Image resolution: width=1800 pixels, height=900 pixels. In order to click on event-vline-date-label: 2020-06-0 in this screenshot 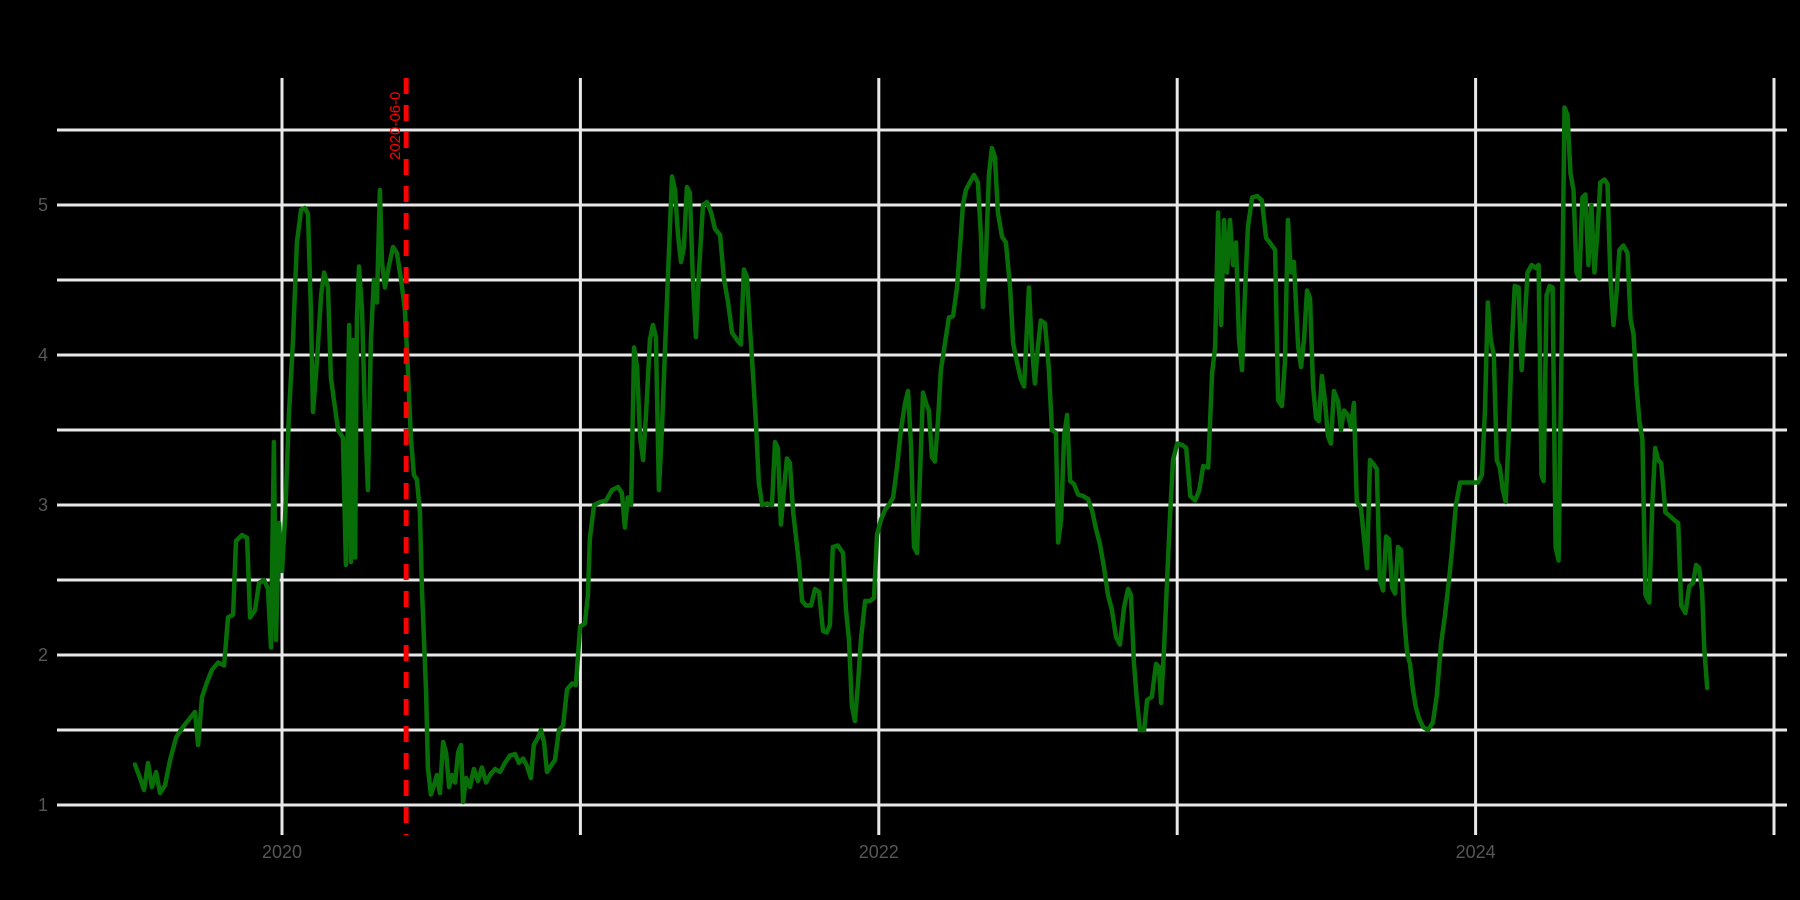, I will do `click(395, 126)`.